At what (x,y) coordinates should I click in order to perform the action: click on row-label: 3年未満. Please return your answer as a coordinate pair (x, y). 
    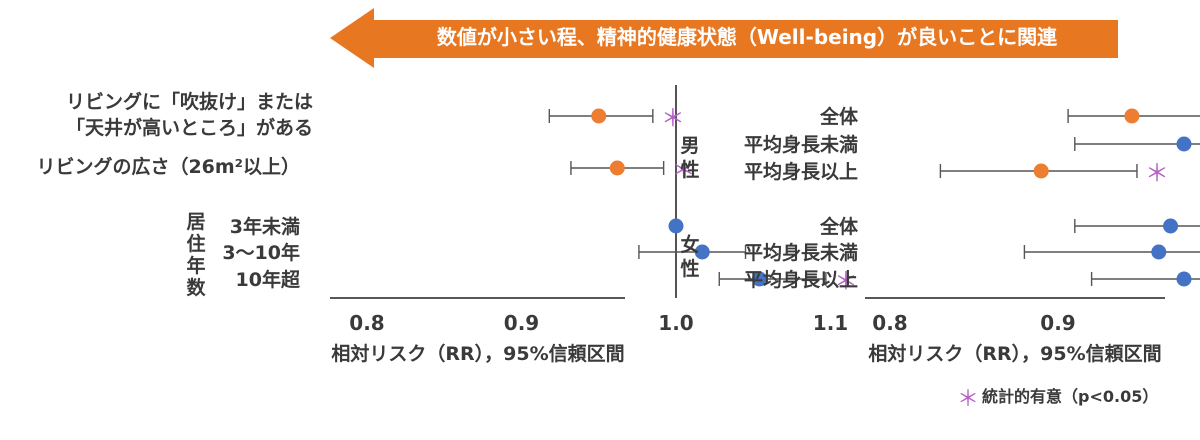
    Looking at the image, I should click on (265, 226).